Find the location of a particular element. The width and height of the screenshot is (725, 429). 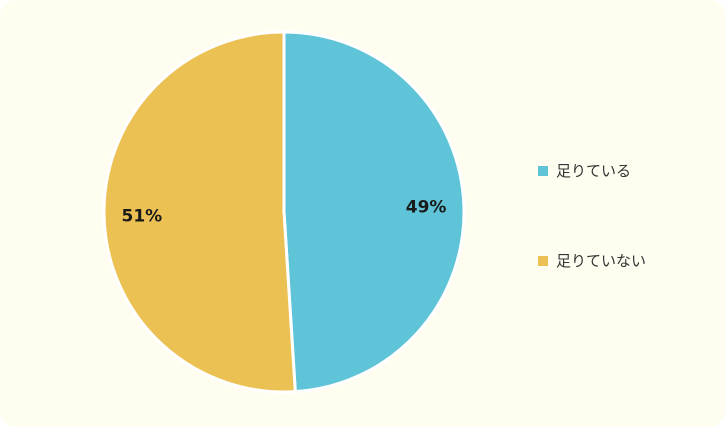

legend-item-sufficient: 足りている is located at coordinates (584, 170).